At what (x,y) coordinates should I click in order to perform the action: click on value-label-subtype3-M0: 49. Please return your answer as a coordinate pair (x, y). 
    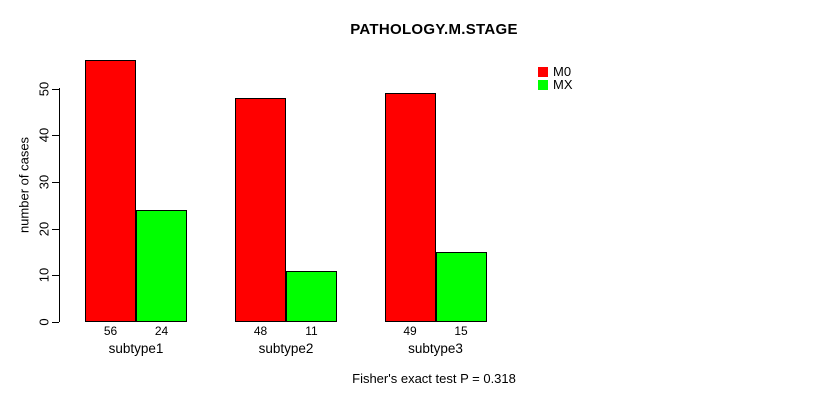
    Looking at the image, I should click on (410, 331).